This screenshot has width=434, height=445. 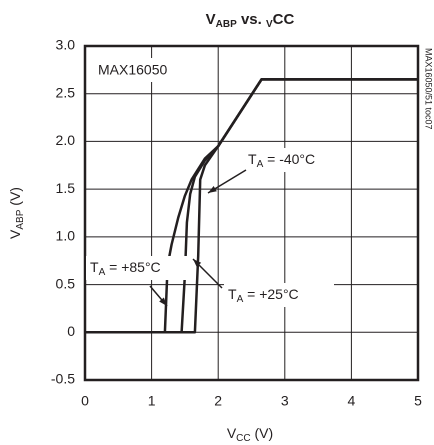 What do you see at coordinates (66, 236) in the screenshot?
I see `y-tick-label: 1.0` at bounding box center [66, 236].